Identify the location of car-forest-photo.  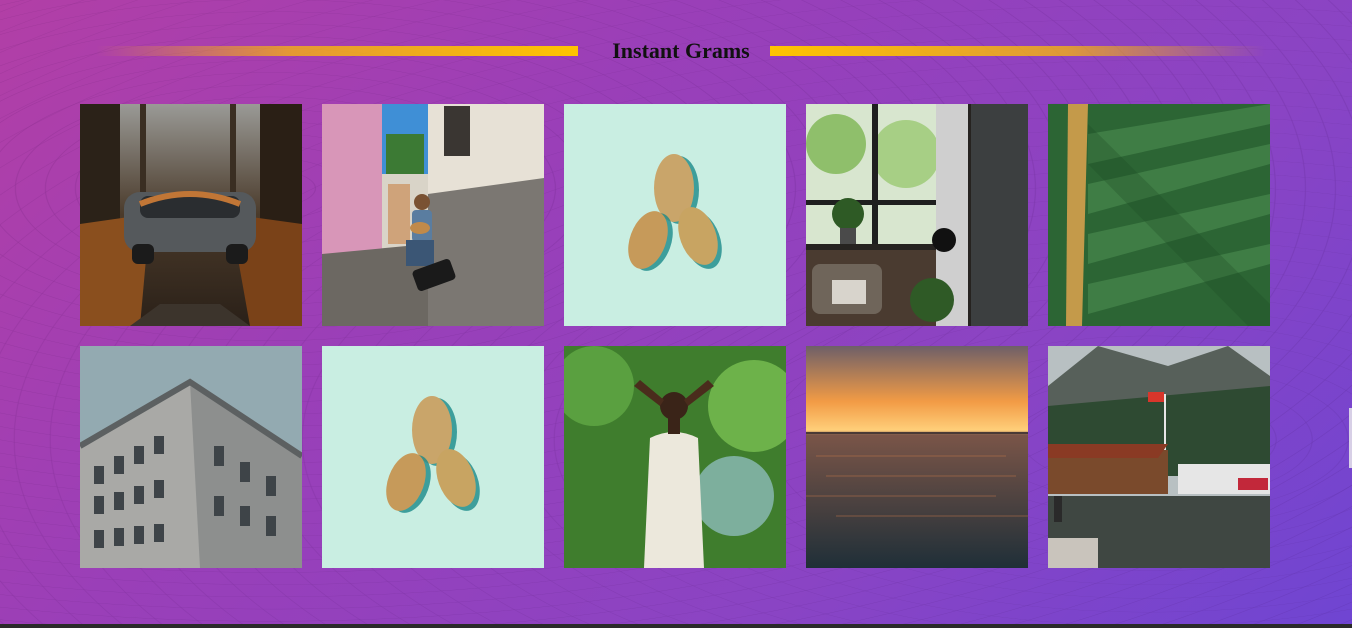
(191, 215).